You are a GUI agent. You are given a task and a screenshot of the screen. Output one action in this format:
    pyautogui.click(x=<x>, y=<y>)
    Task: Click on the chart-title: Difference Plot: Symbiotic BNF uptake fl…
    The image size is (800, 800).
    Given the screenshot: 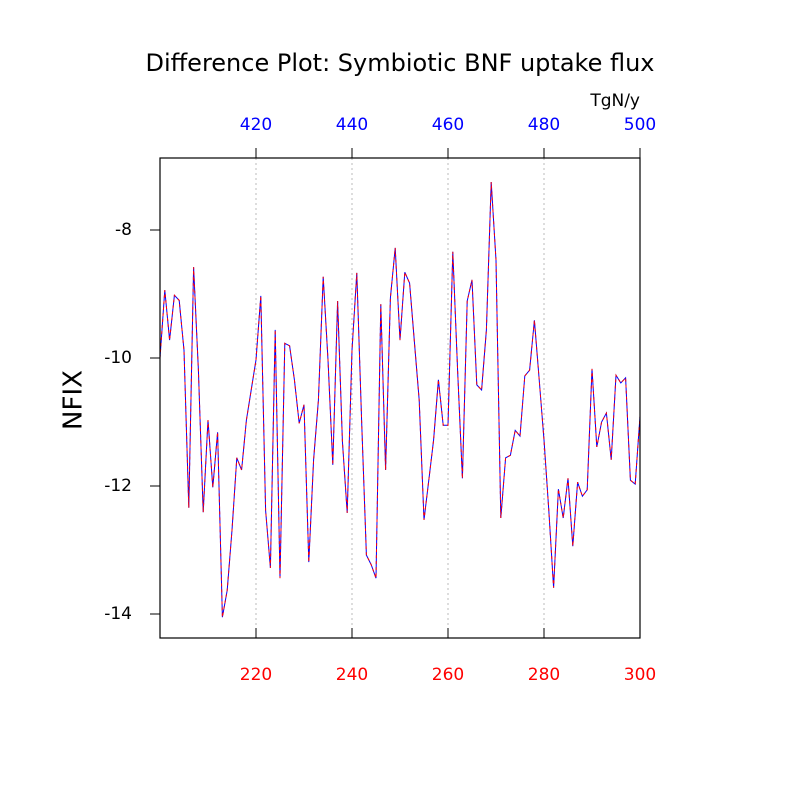 What is the action you would take?
    pyautogui.click(x=400, y=63)
    